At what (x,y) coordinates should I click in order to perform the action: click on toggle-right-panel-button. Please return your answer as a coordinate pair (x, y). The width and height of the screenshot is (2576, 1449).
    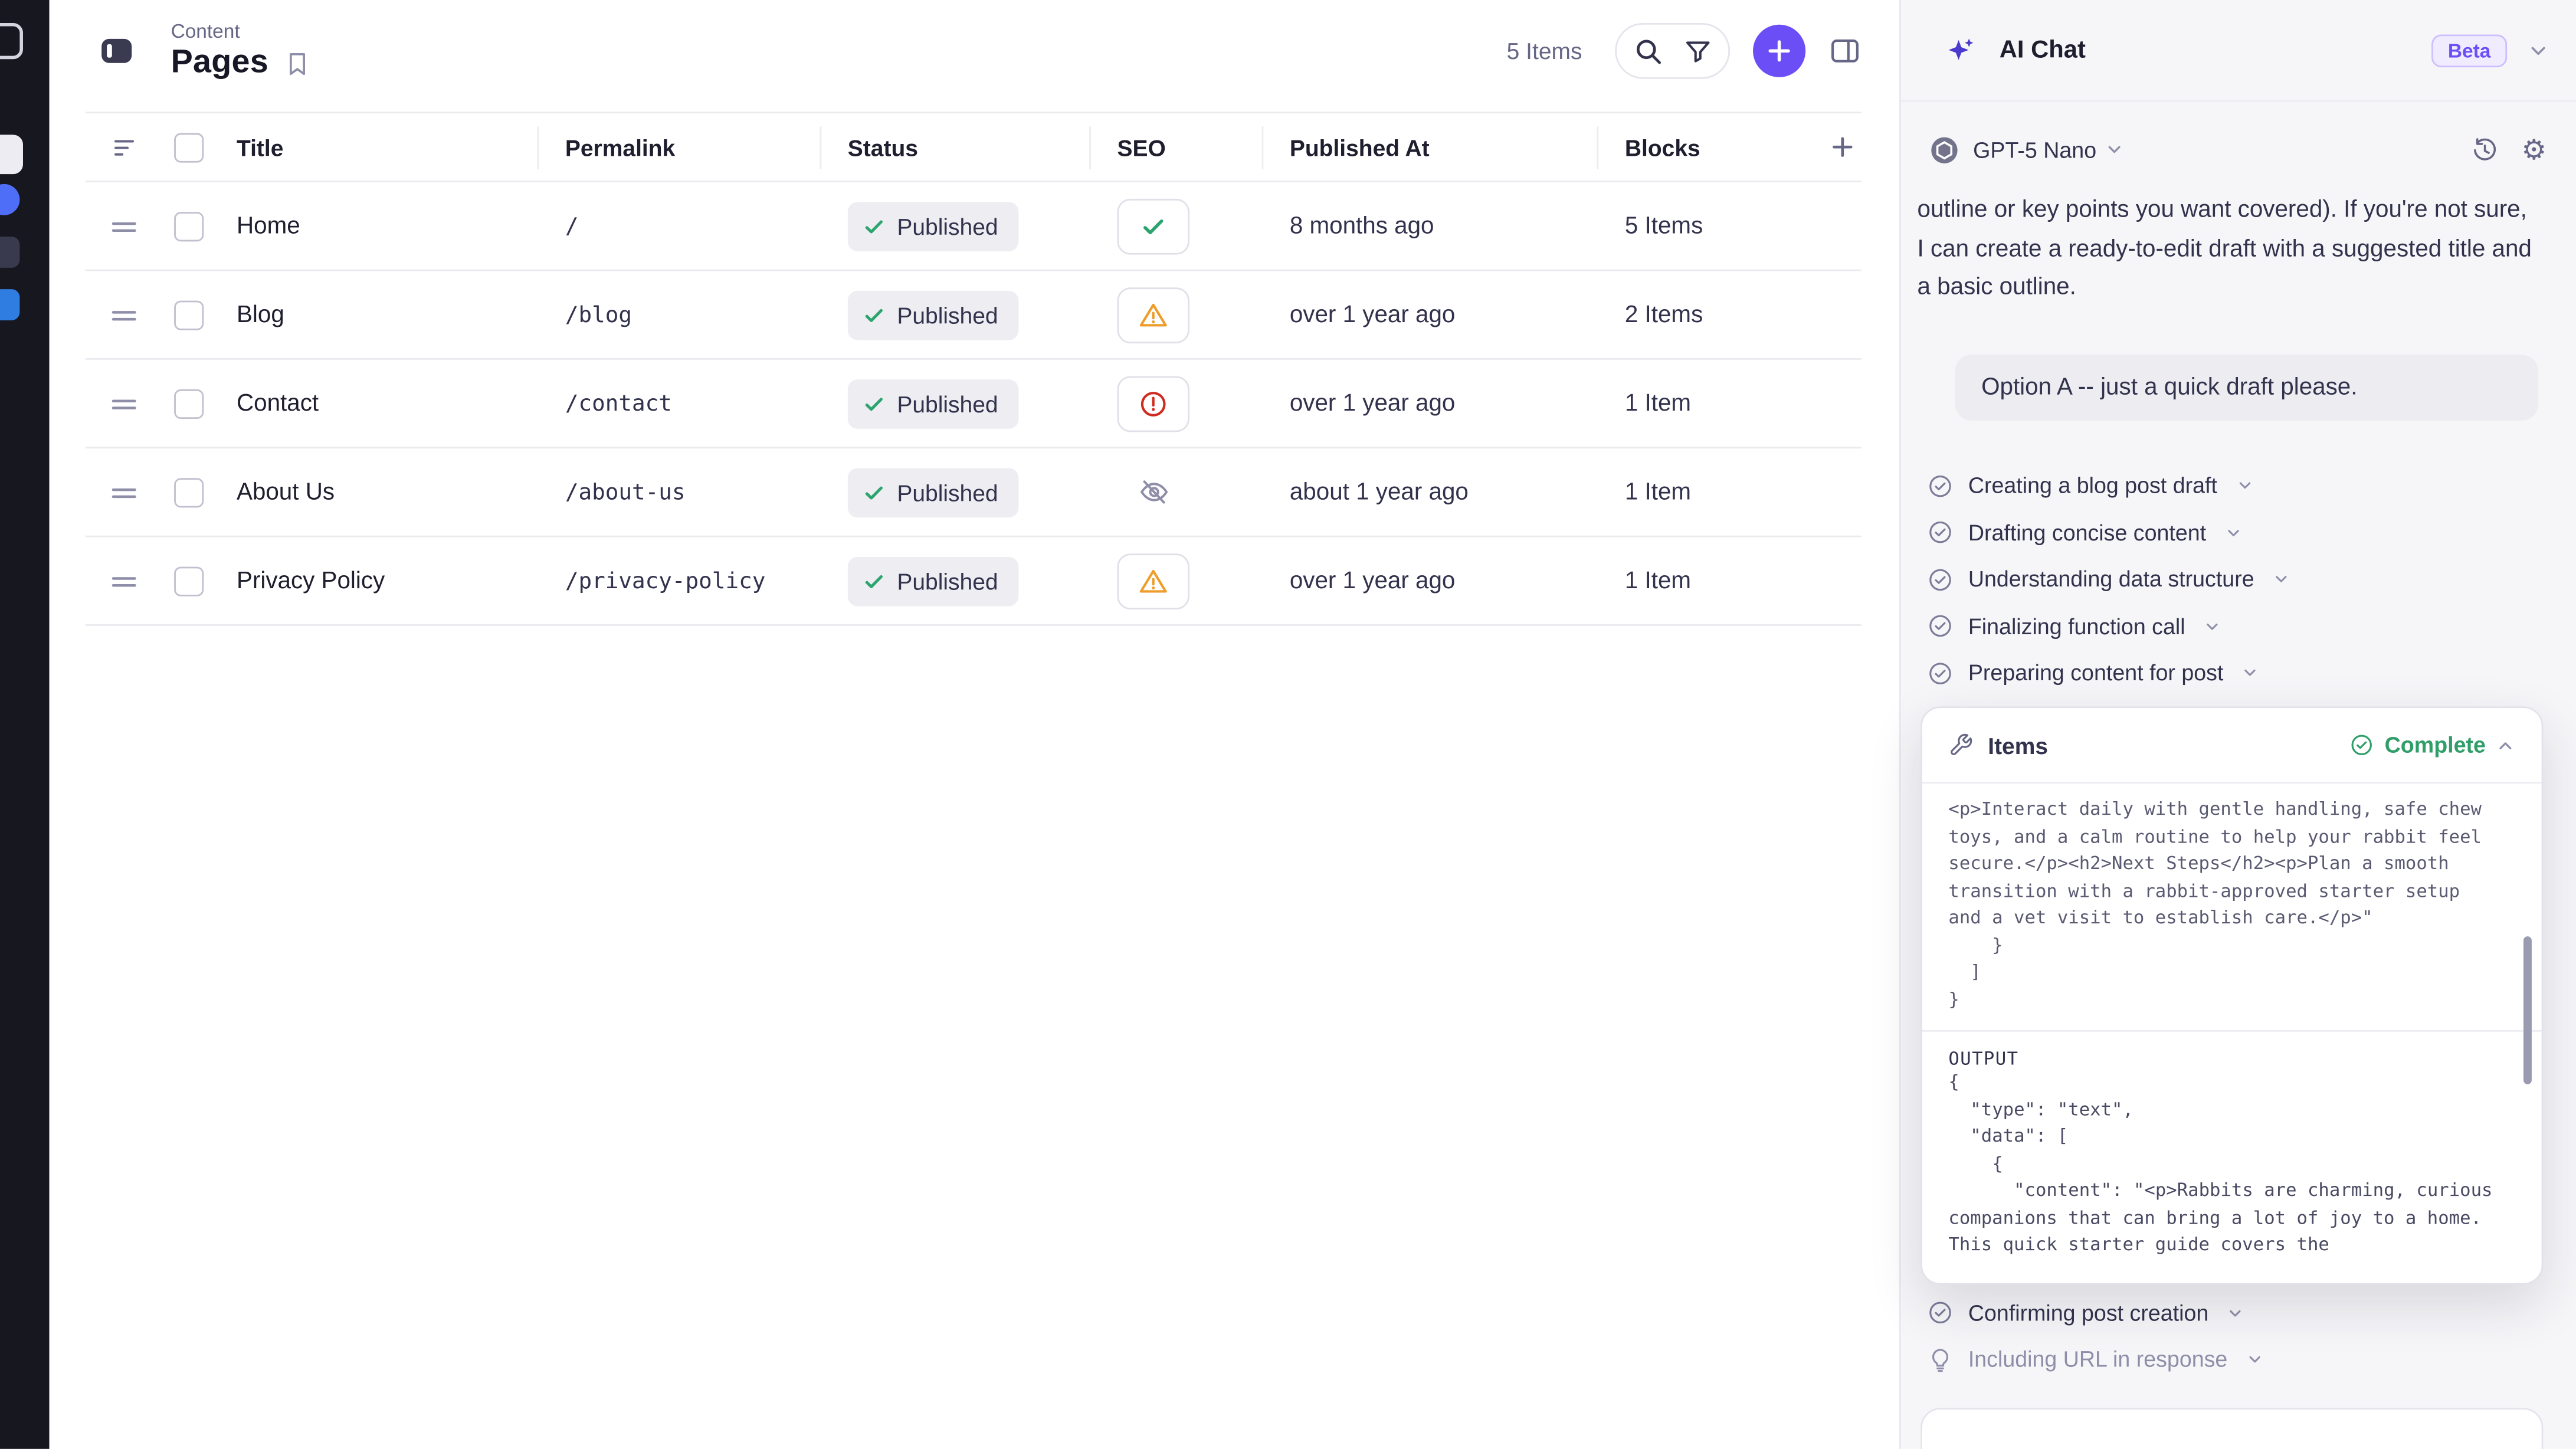
    Looking at the image, I should click on (1844, 50).